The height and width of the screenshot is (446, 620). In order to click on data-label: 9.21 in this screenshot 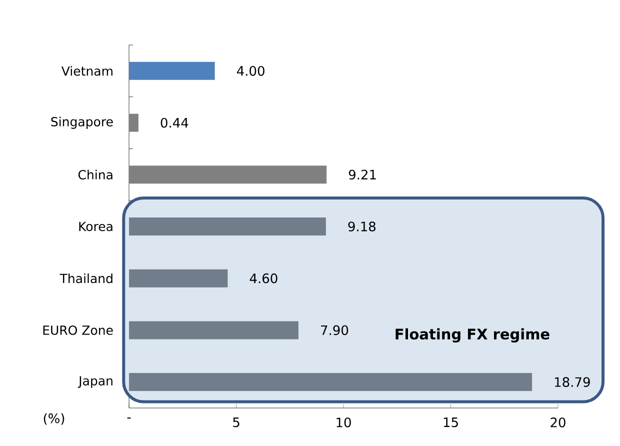, I will do `click(362, 175)`.